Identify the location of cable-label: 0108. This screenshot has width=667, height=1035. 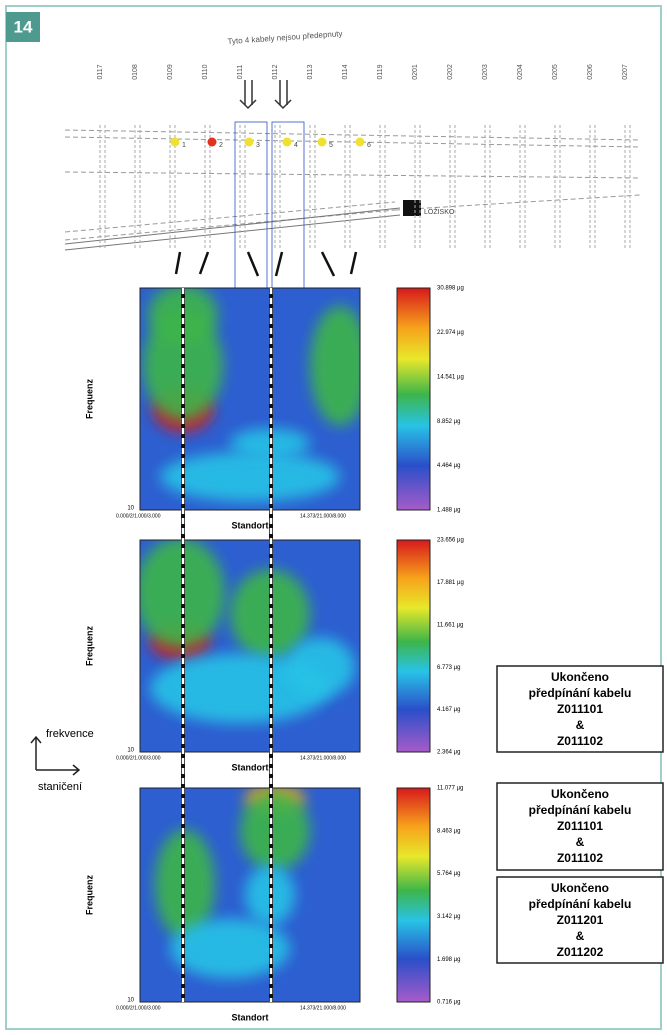
(135, 72).